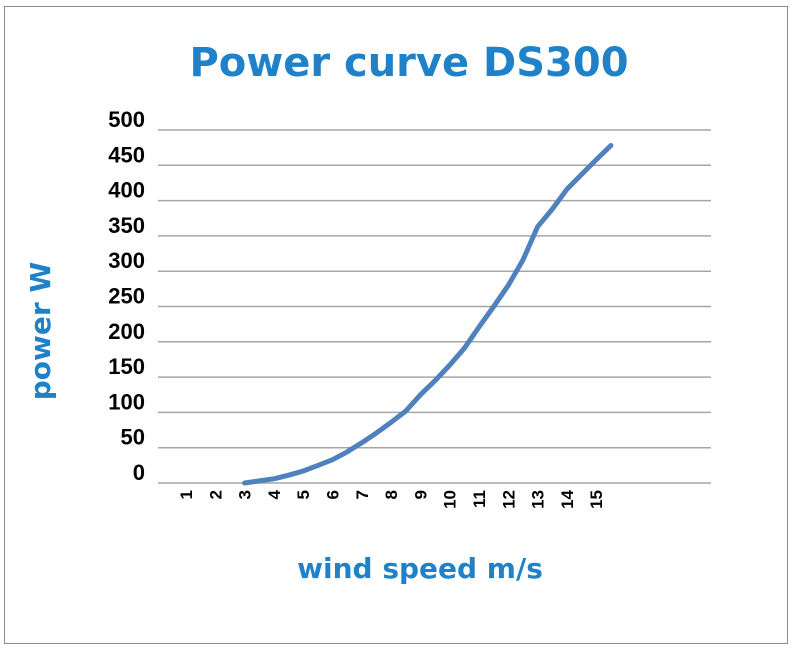 This screenshot has width=795, height=650. Describe the element at coordinates (245, 494) in the screenshot. I see `x-tick-label: 3` at that location.